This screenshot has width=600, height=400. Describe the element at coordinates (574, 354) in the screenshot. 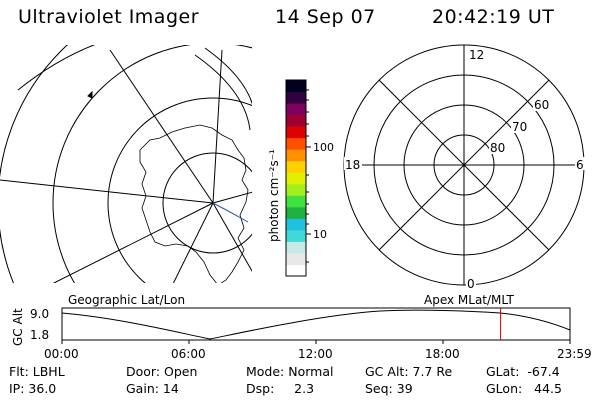

I see `timeline-xtick: 23:59` at that location.